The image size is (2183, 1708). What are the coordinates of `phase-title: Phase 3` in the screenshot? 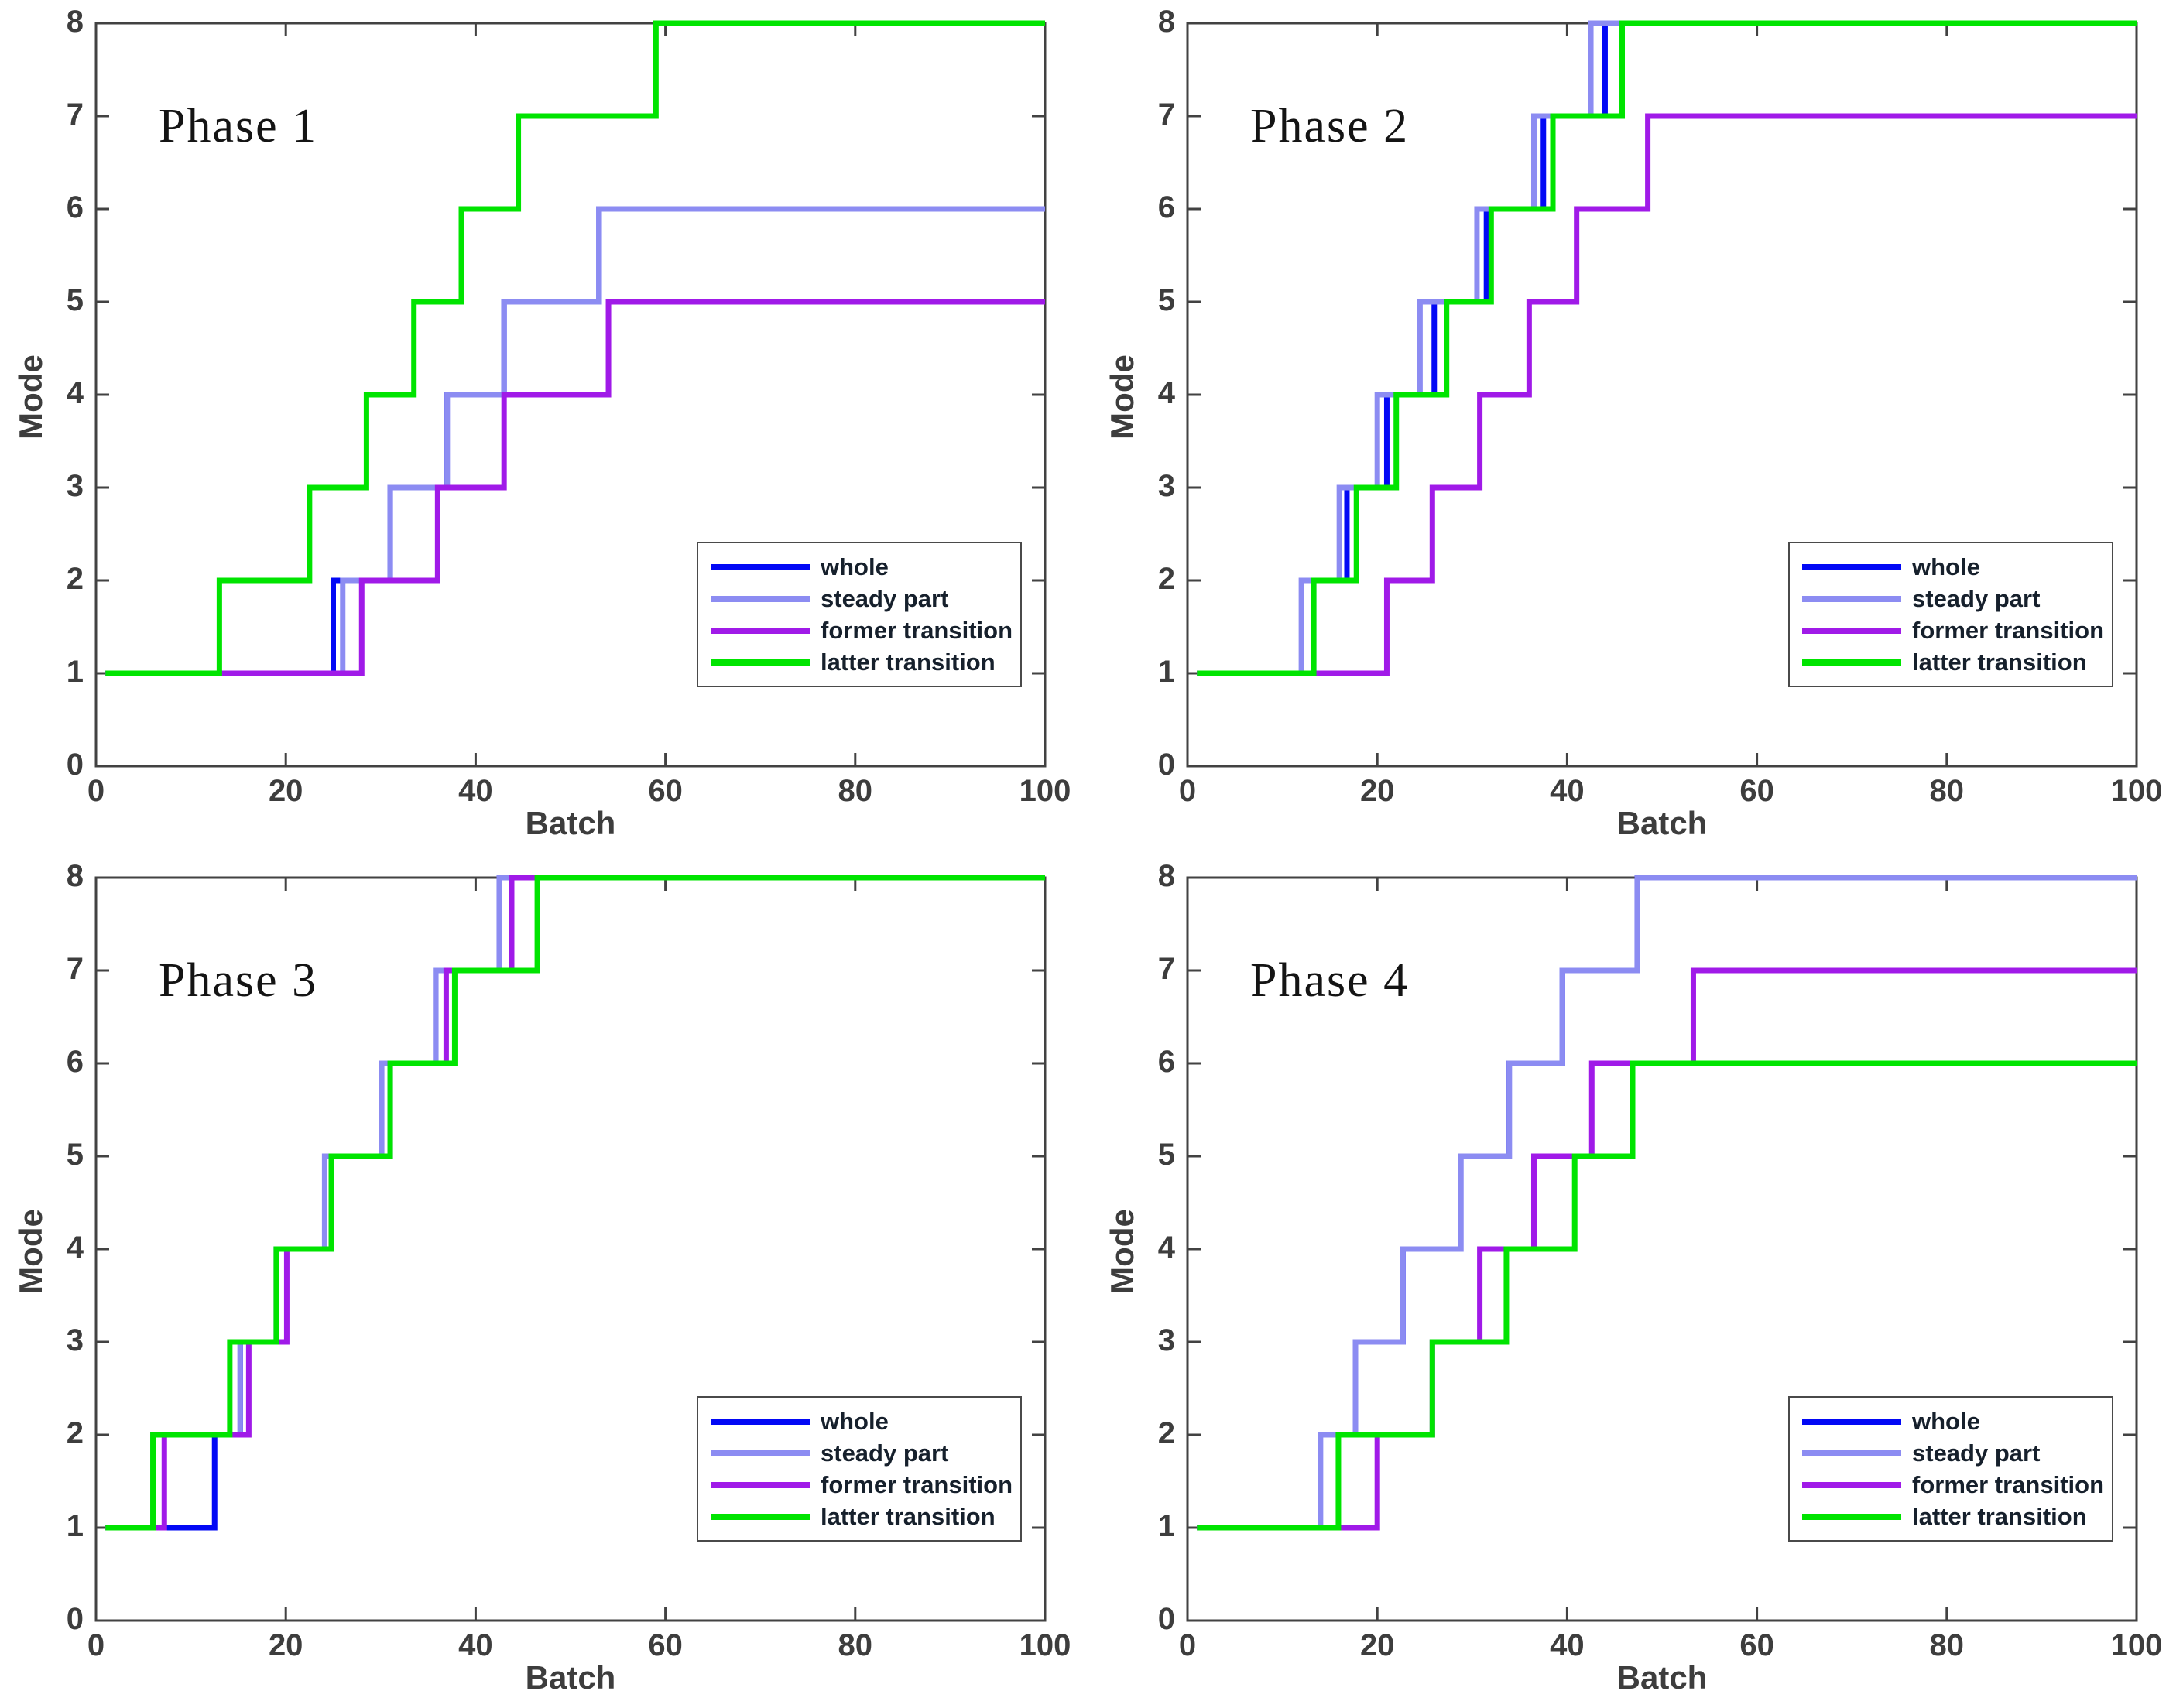 It's located at (238, 981).